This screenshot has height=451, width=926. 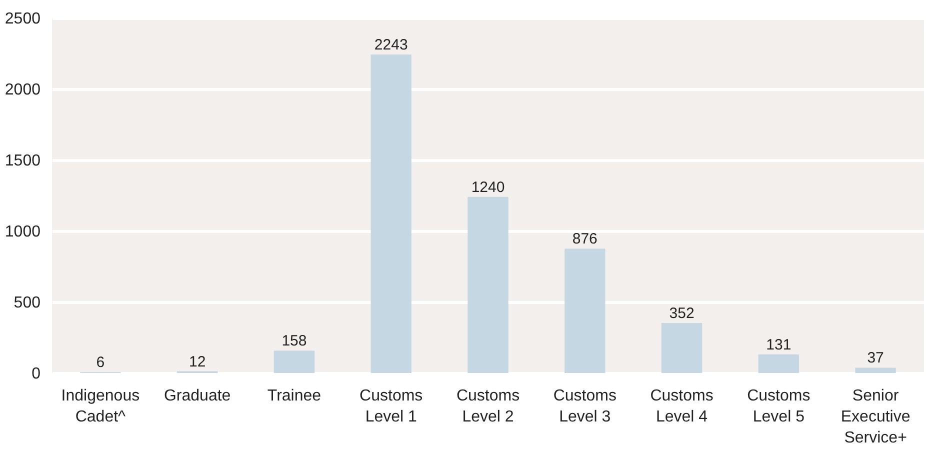 I want to click on data-label: 2243, so click(x=391, y=45).